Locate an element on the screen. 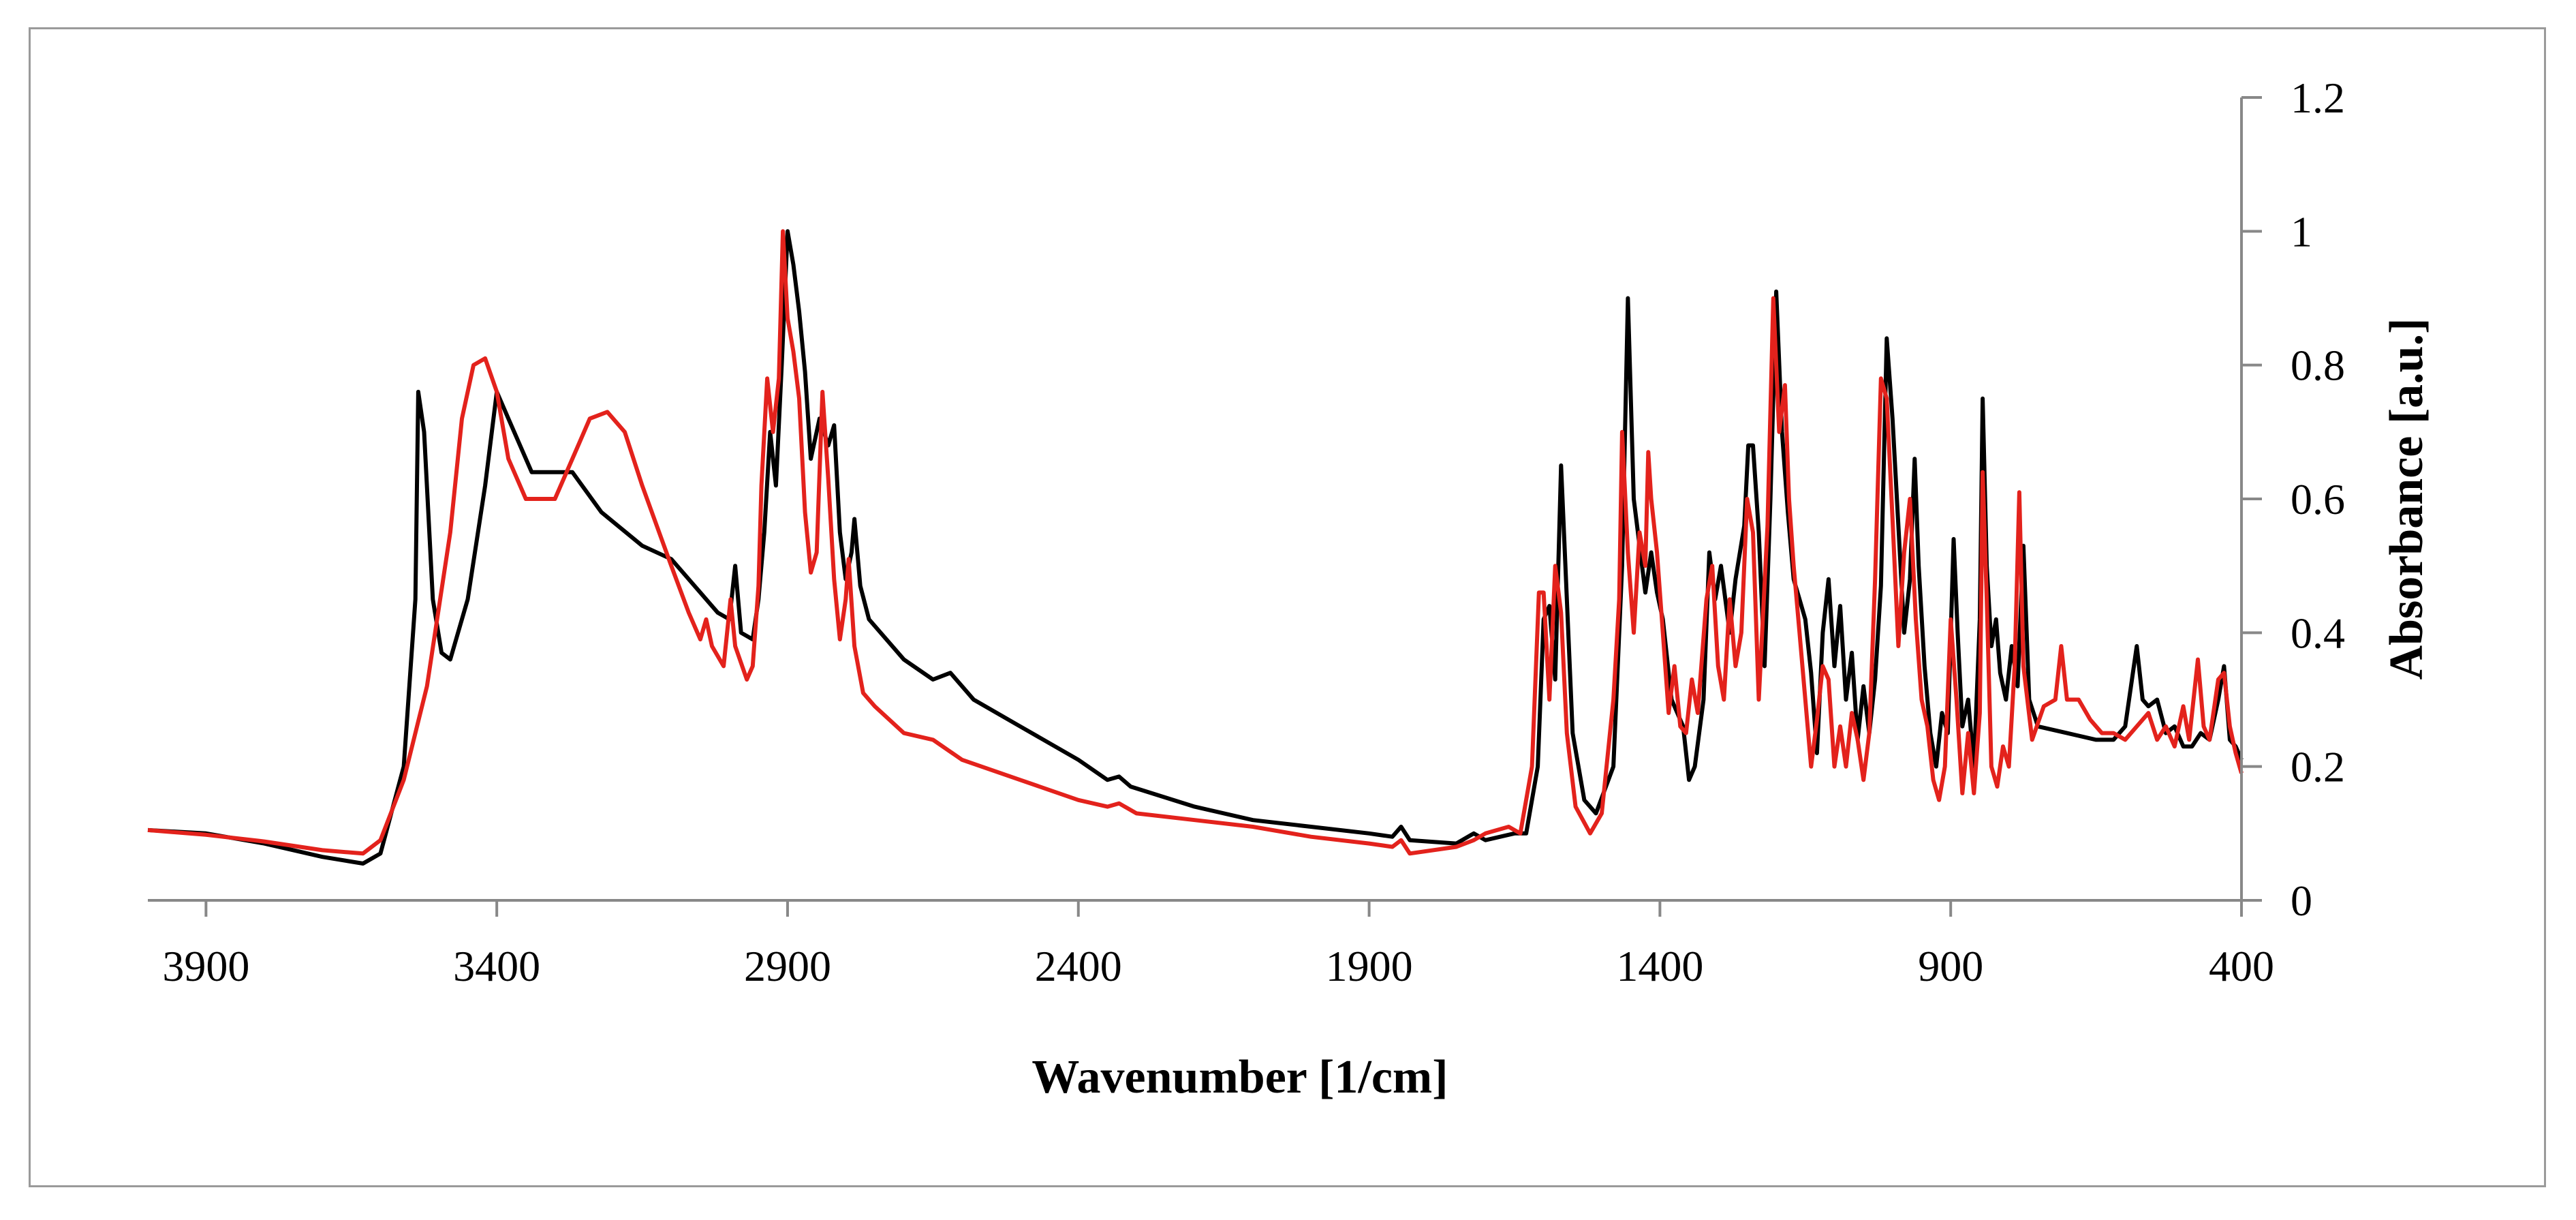 The width and height of the screenshot is (2576, 1220). y-tick-label: 1 is located at coordinates (2301, 231).